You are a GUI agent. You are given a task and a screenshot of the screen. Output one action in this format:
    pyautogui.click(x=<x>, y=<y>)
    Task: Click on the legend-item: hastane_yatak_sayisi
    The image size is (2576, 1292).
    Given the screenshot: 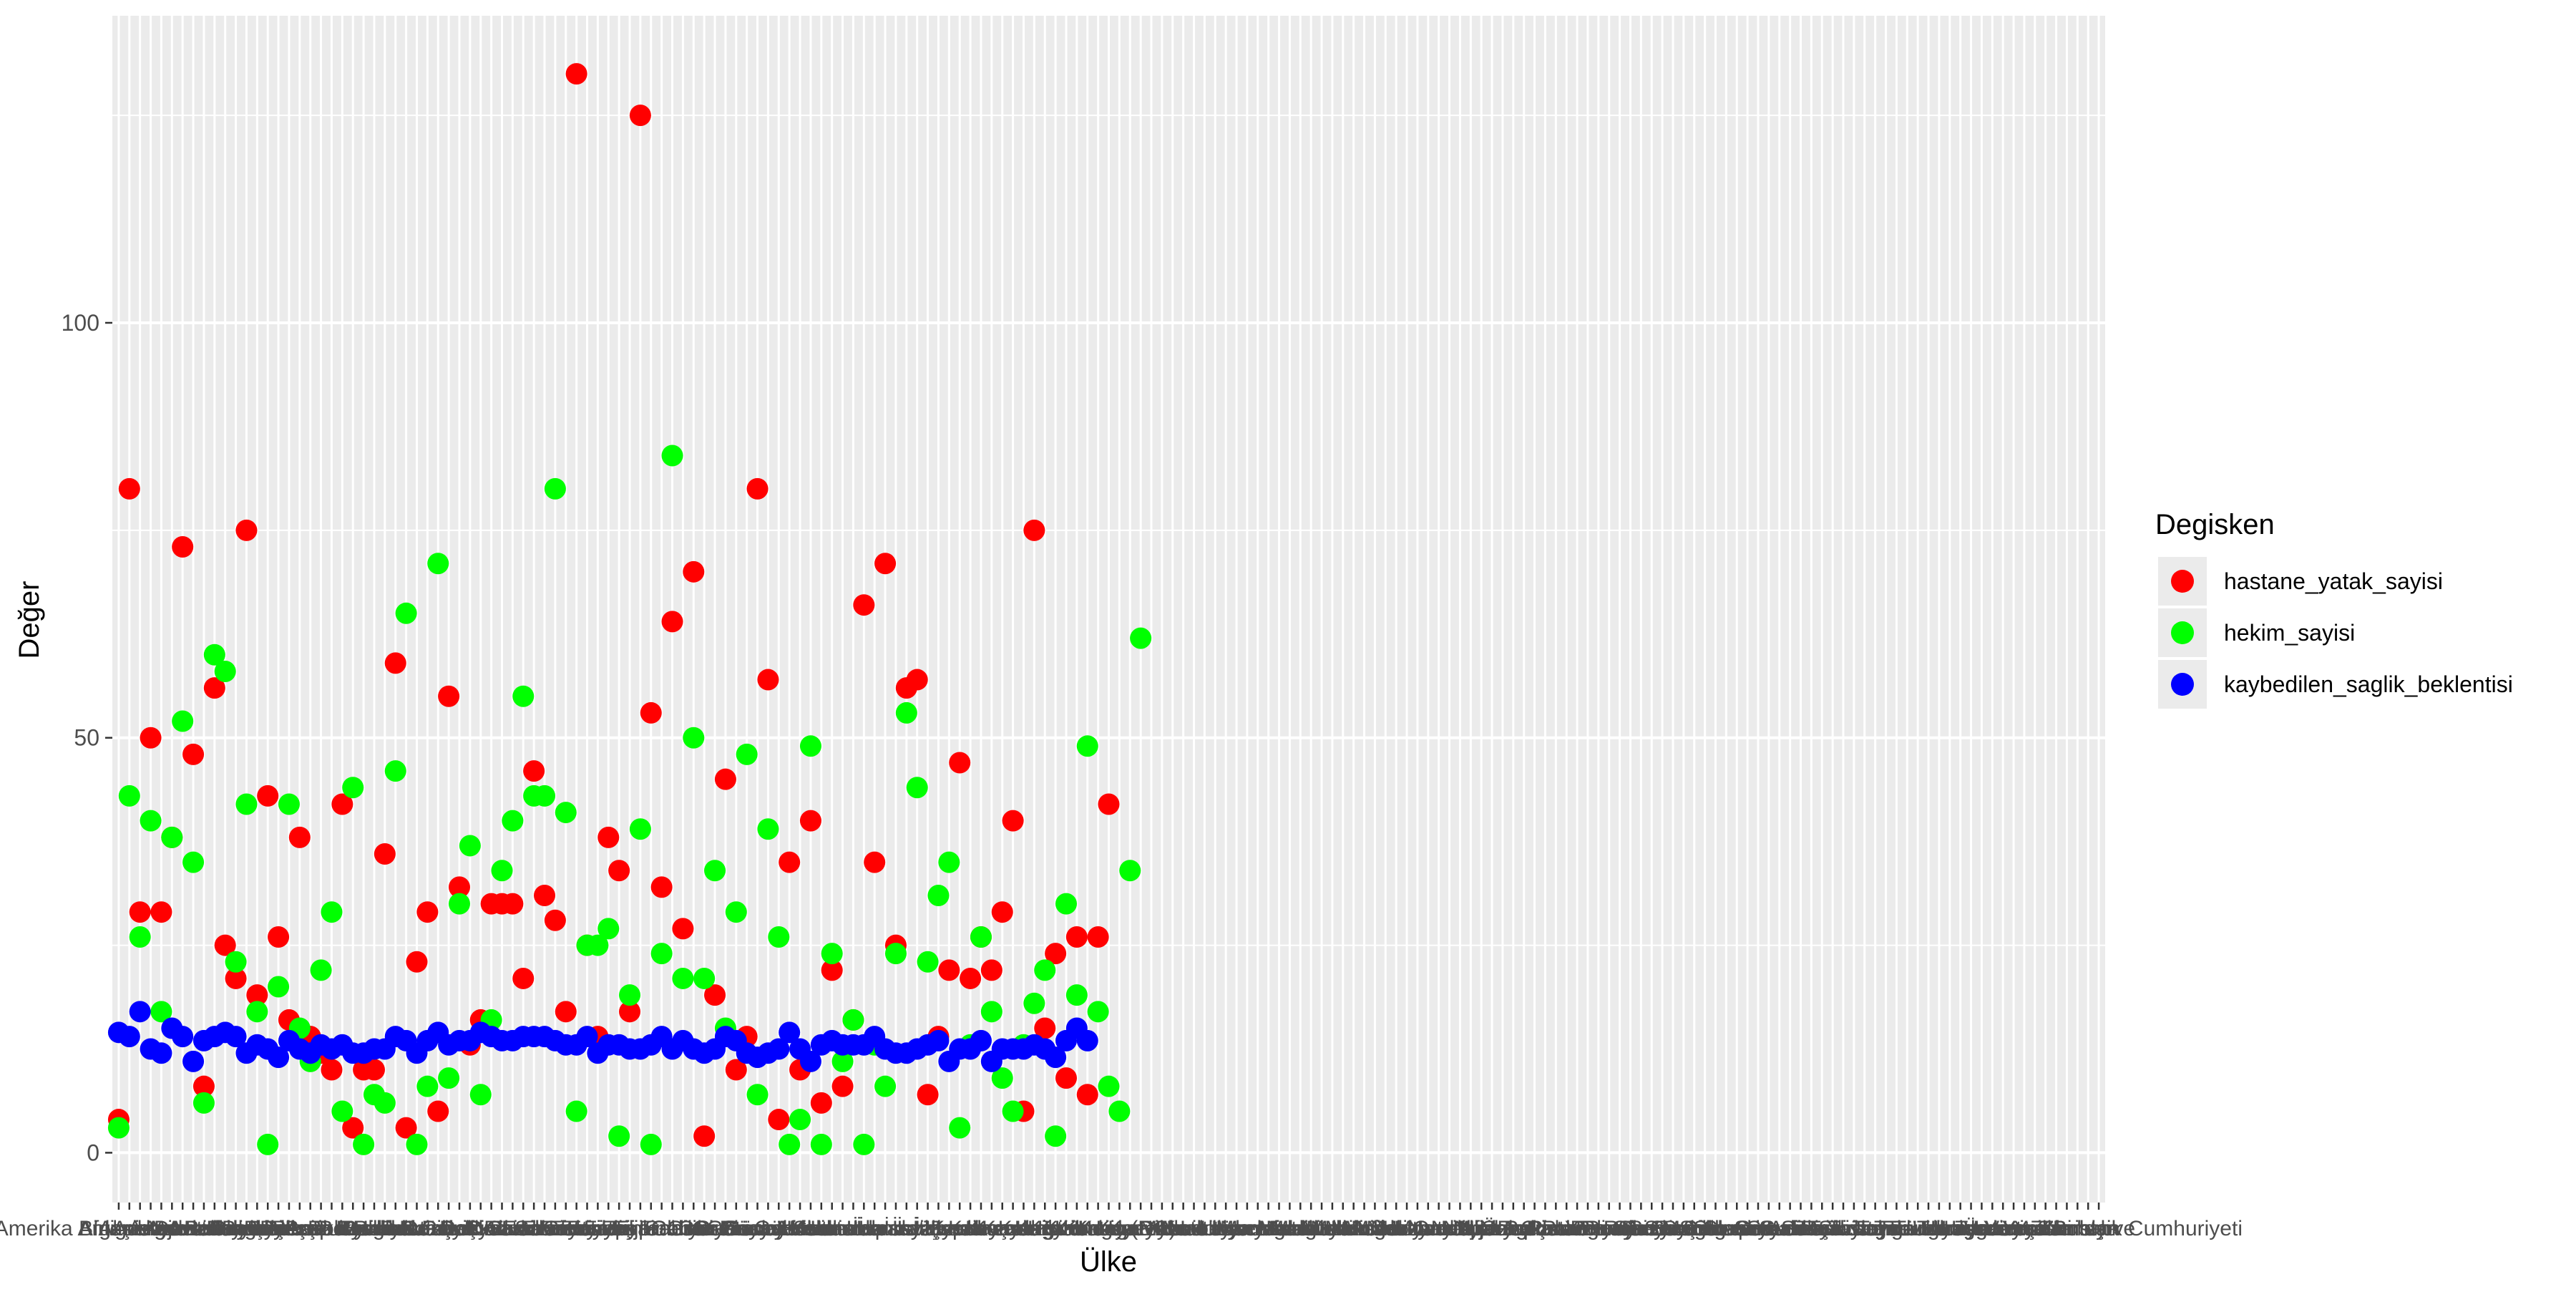 What is the action you would take?
    pyautogui.click(x=2300, y=581)
    